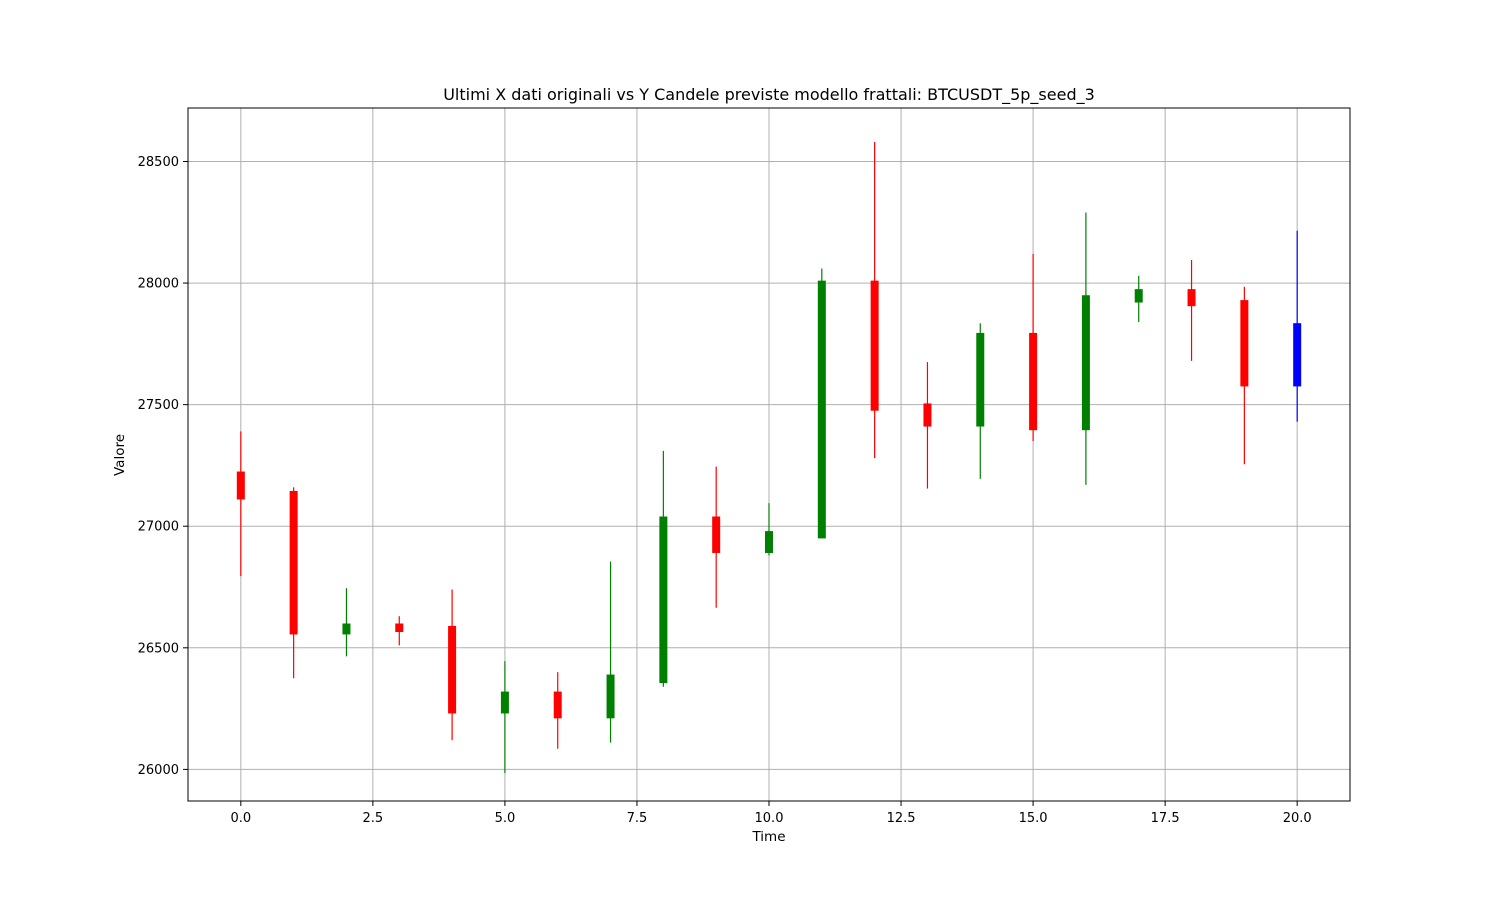  I want to click on x-axis-label: Time, so click(768, 837).